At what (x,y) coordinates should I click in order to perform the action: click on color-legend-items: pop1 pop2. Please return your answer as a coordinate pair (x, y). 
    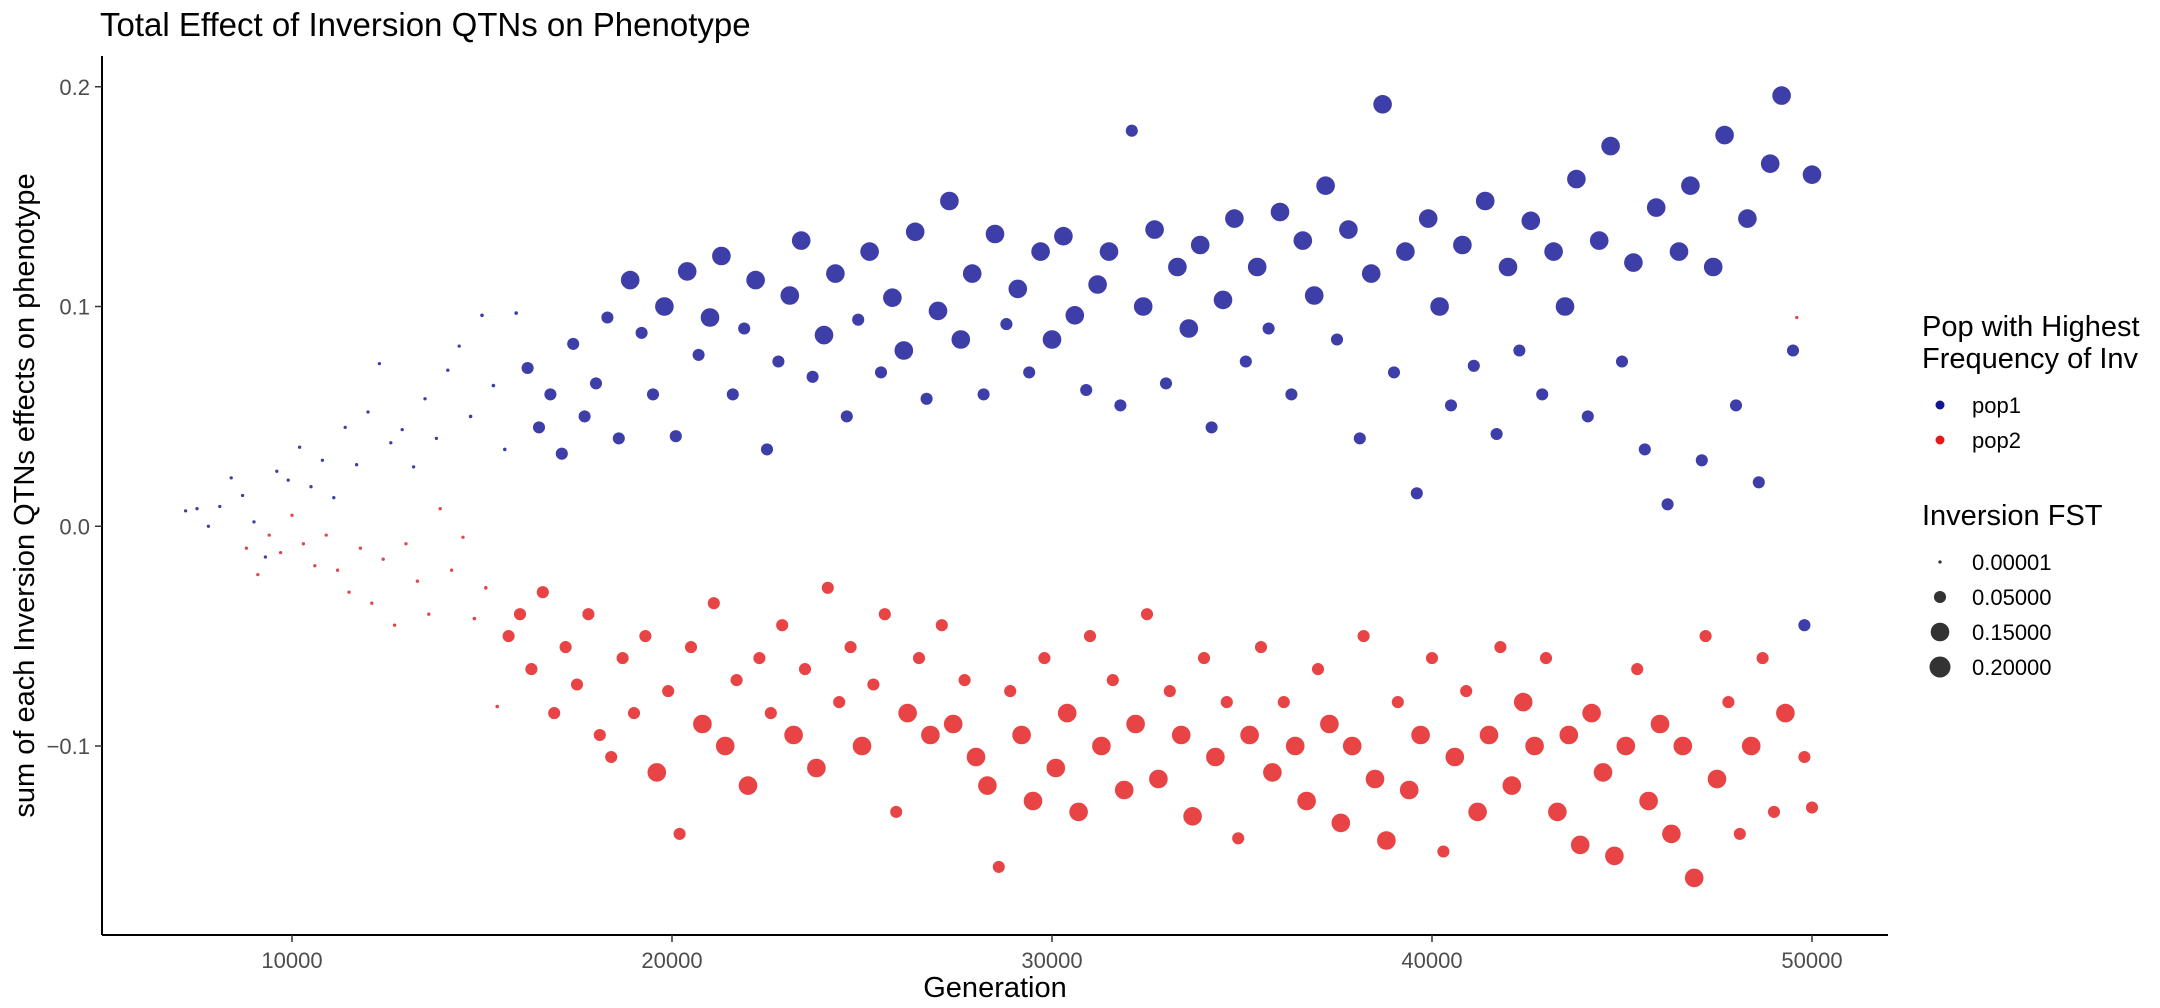
    Looking at the image, I should click on (1978, 423).